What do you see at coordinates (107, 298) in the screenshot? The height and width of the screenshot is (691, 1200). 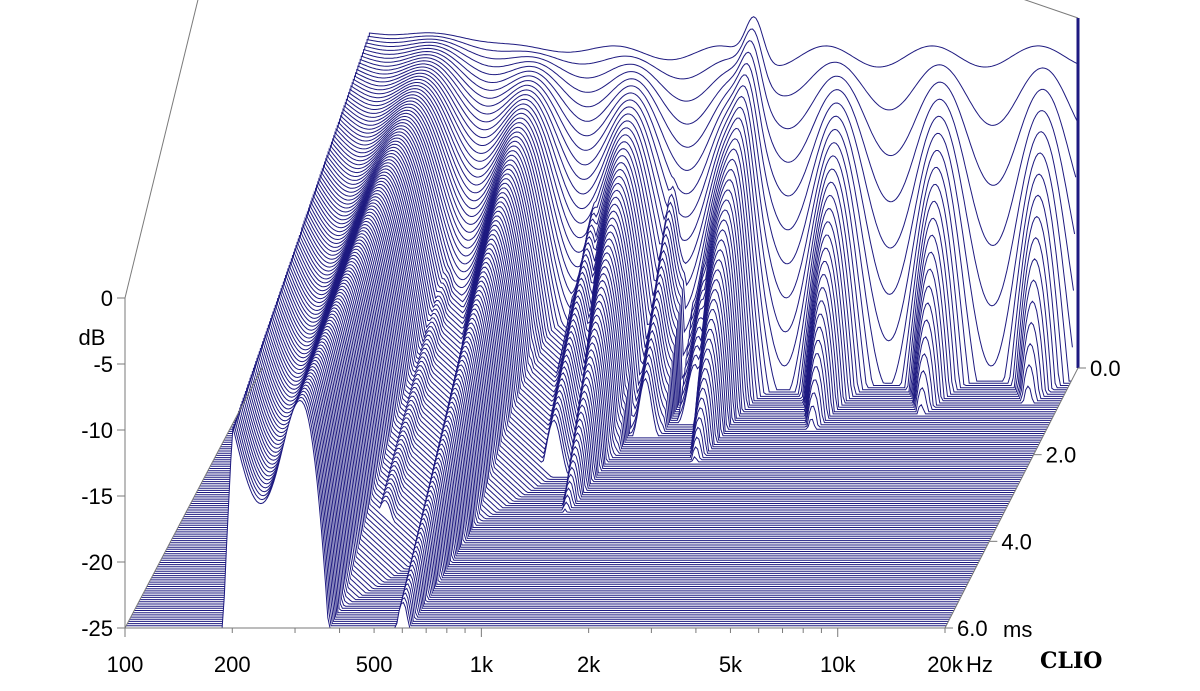 I see `y-tick-label: 0` at bounding box center [107, 298].